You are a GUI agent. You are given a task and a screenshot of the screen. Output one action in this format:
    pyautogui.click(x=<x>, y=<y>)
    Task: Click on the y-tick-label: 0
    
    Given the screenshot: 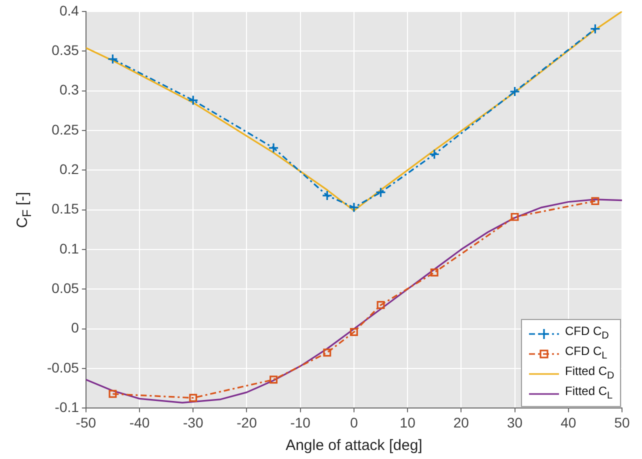 What is the action you would take?
    pyautogui.click(x=75, y=328)
    